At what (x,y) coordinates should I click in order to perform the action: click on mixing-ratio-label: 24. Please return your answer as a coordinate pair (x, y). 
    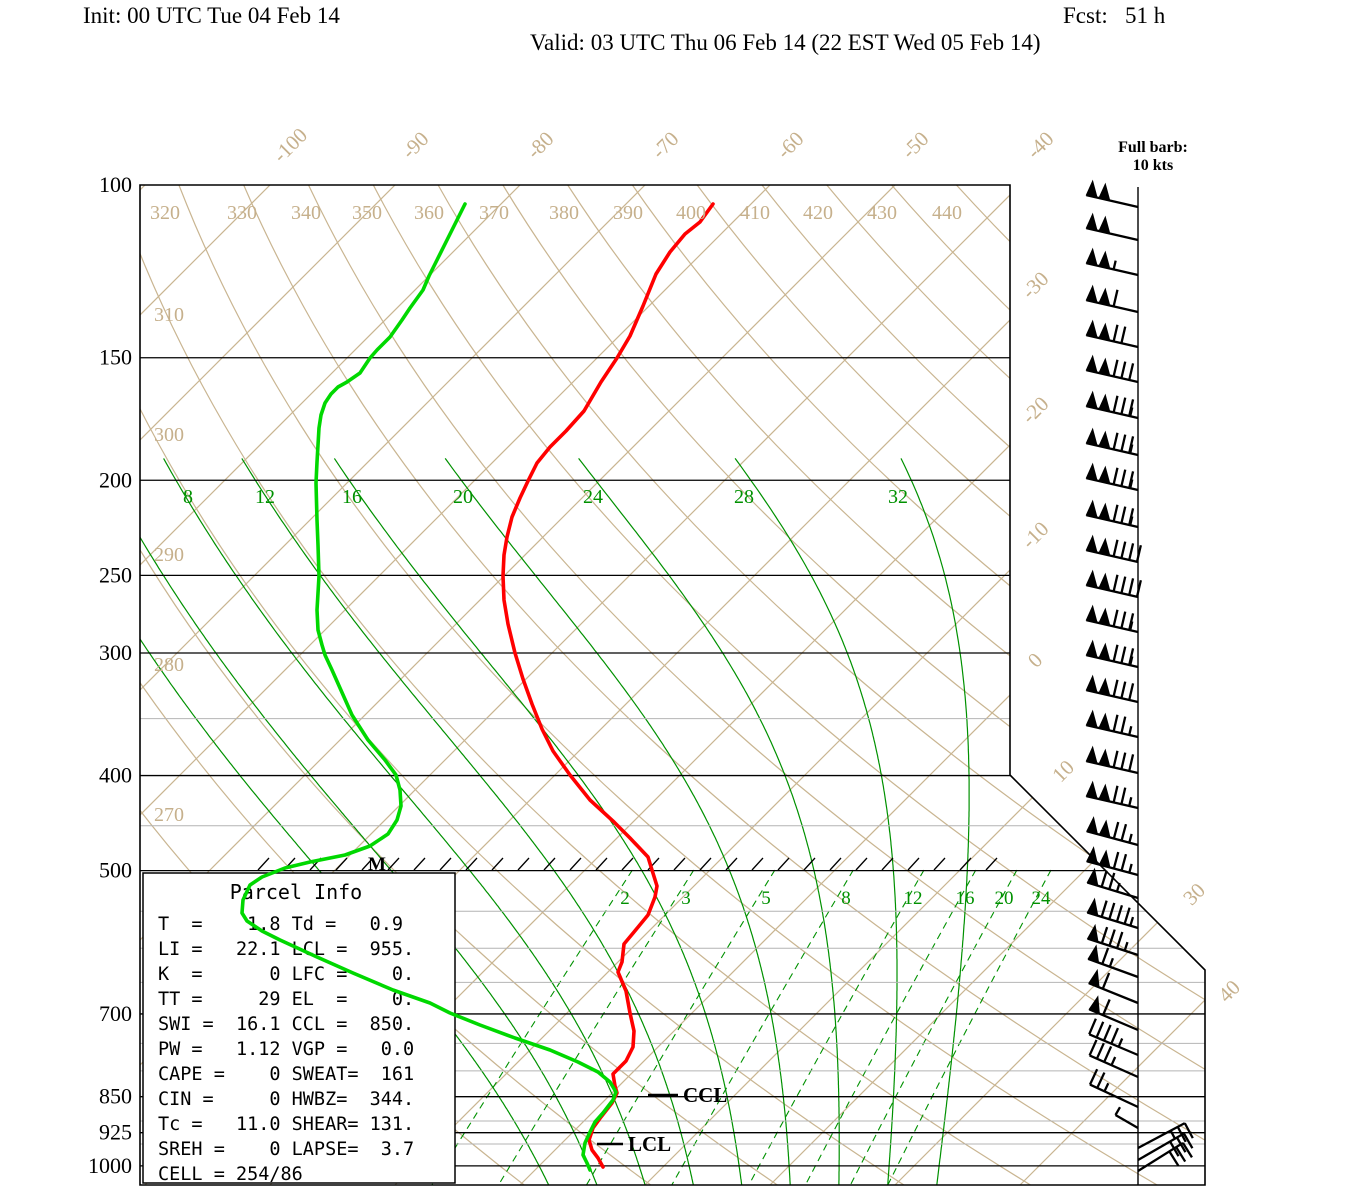
    Looking at the image, I should click on (1042, 898).